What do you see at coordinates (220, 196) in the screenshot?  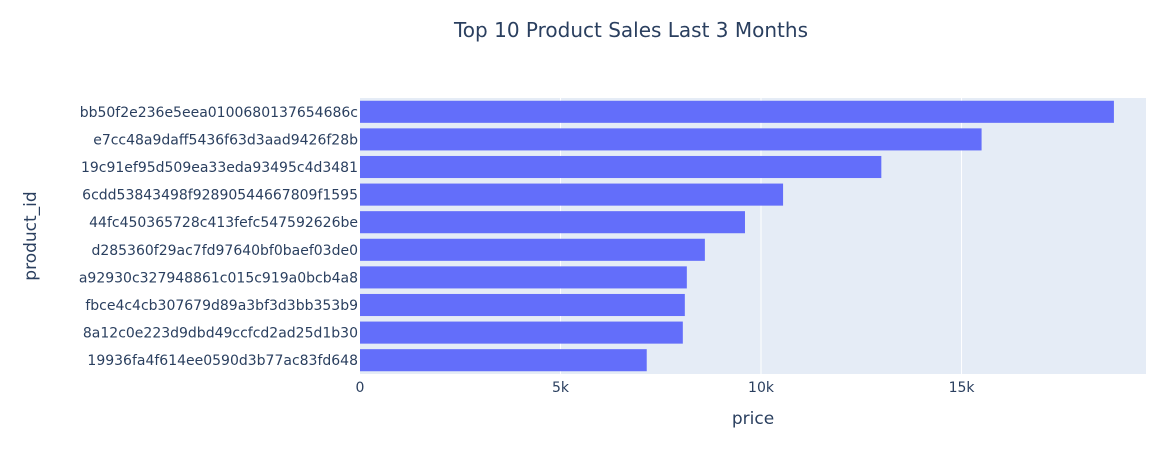 I see `y-tick-label: 6cdd53843498f92890544667809f1595` at bounding box center [220, 196].